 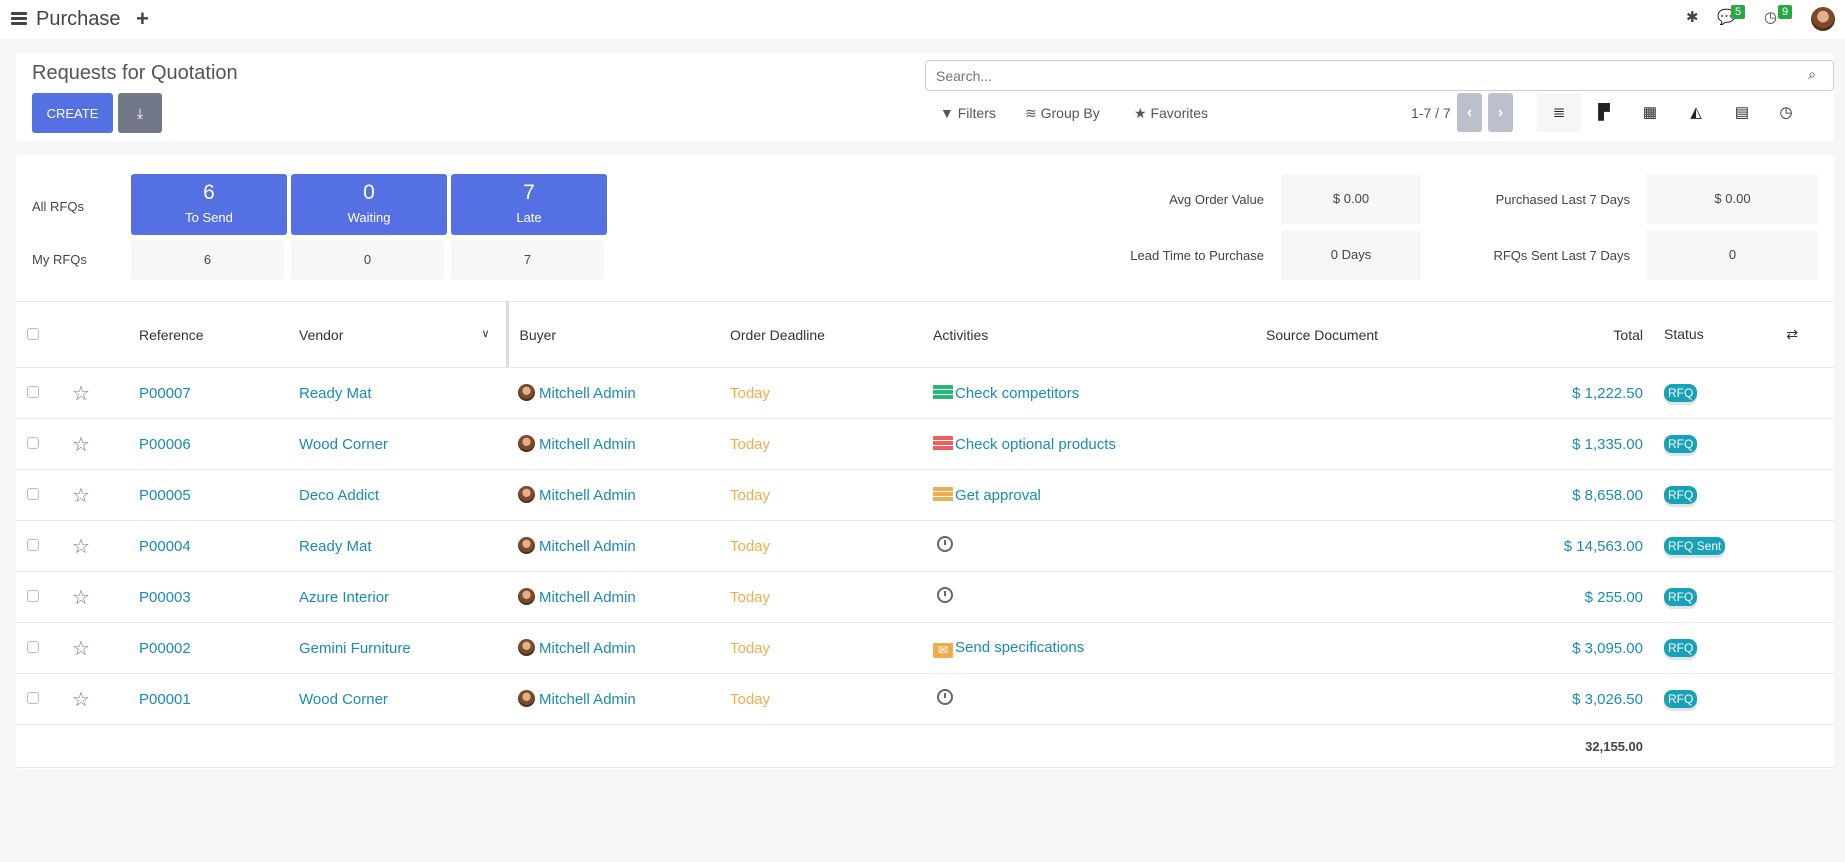 I want to click on activity-clock-icon: ◷, so click(x=1771, y=17).